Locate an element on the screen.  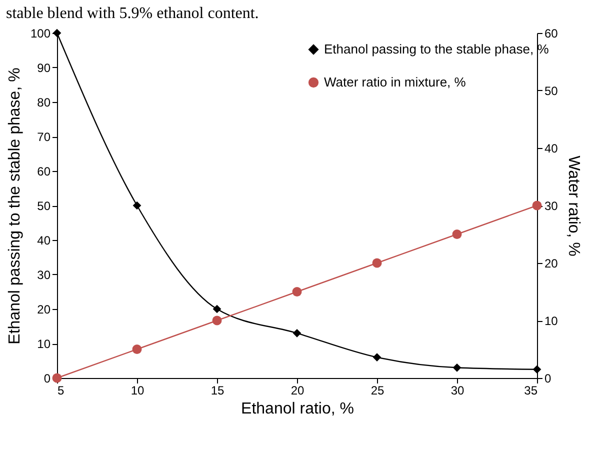
y-tick-label: 100 is located at coordinates (40, 33).